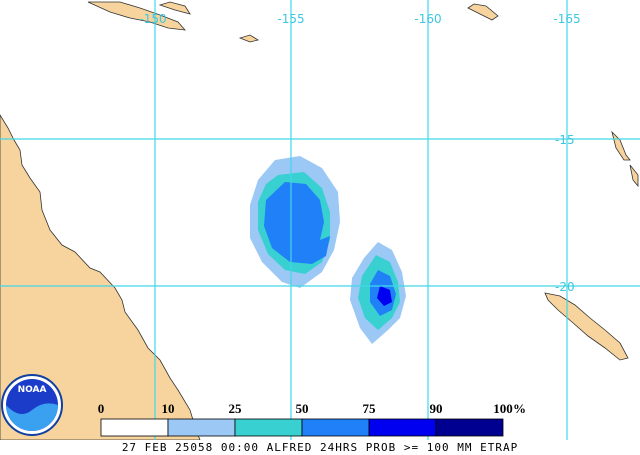  What do you see at coordinates (101, 408) in the screenshot?
I see `legend-tick-label: 0` at bounding box center [101, 408].